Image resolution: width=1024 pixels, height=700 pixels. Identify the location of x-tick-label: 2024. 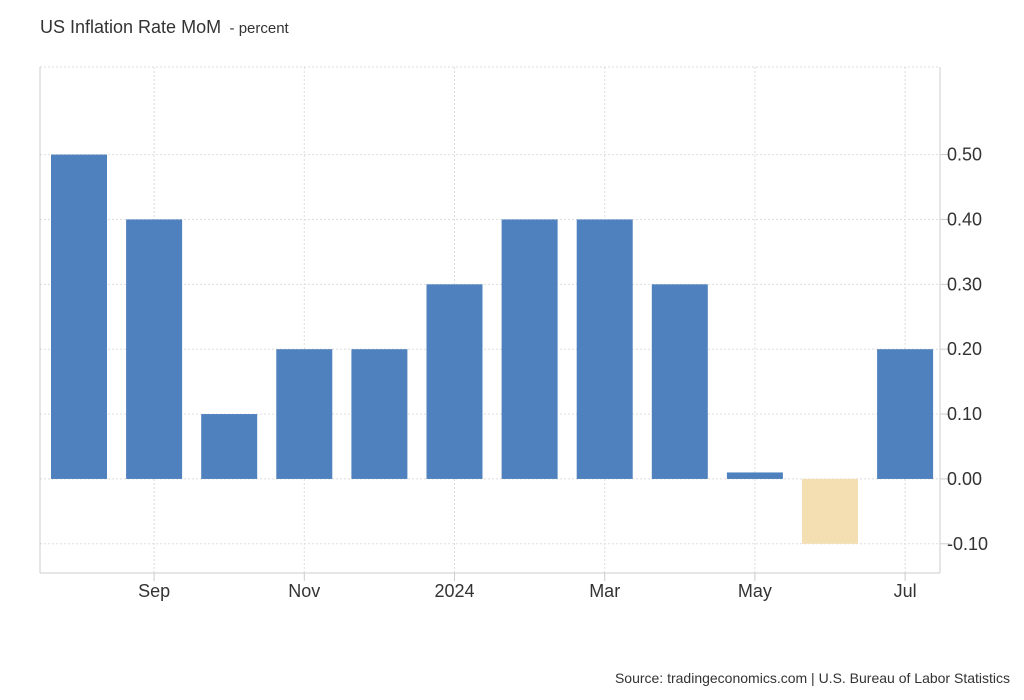
(454, 591).